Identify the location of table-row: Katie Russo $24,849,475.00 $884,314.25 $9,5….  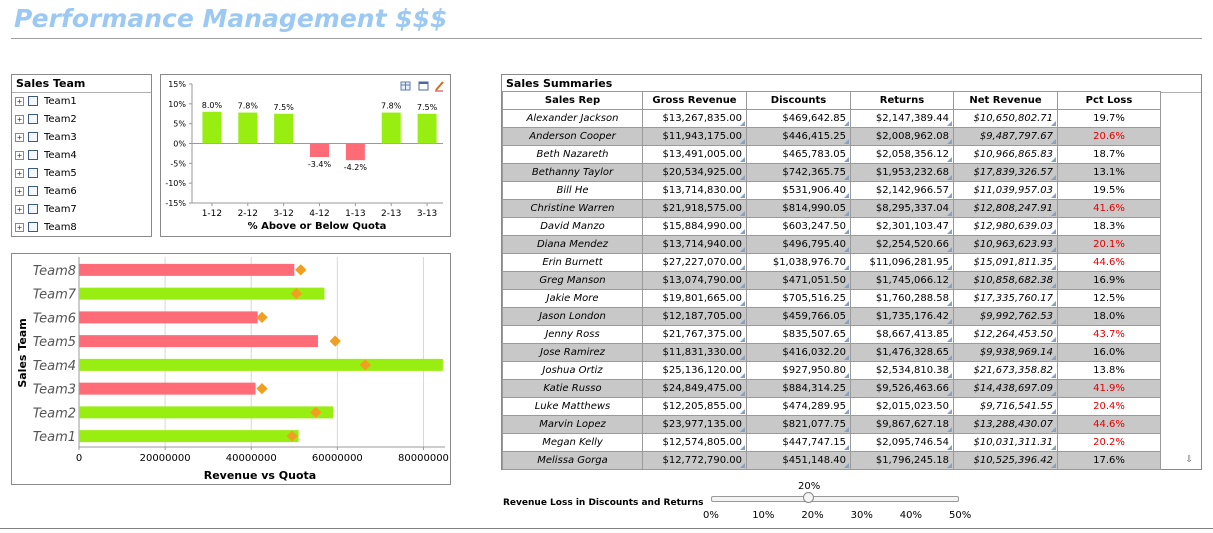
(831, 388).